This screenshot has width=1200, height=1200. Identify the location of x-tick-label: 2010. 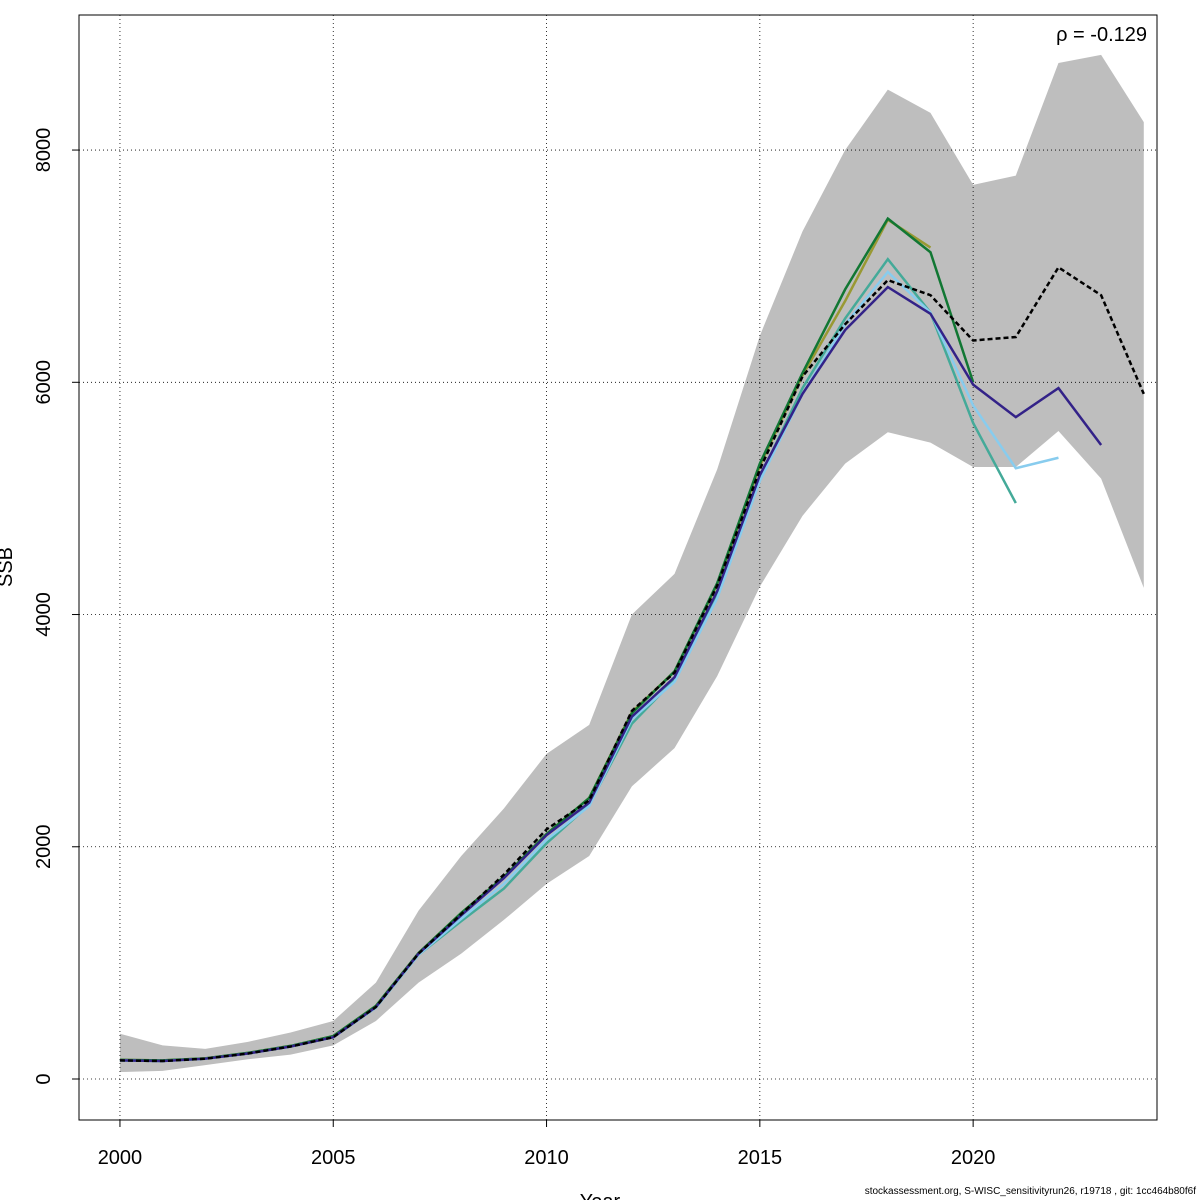
(546, 1158).